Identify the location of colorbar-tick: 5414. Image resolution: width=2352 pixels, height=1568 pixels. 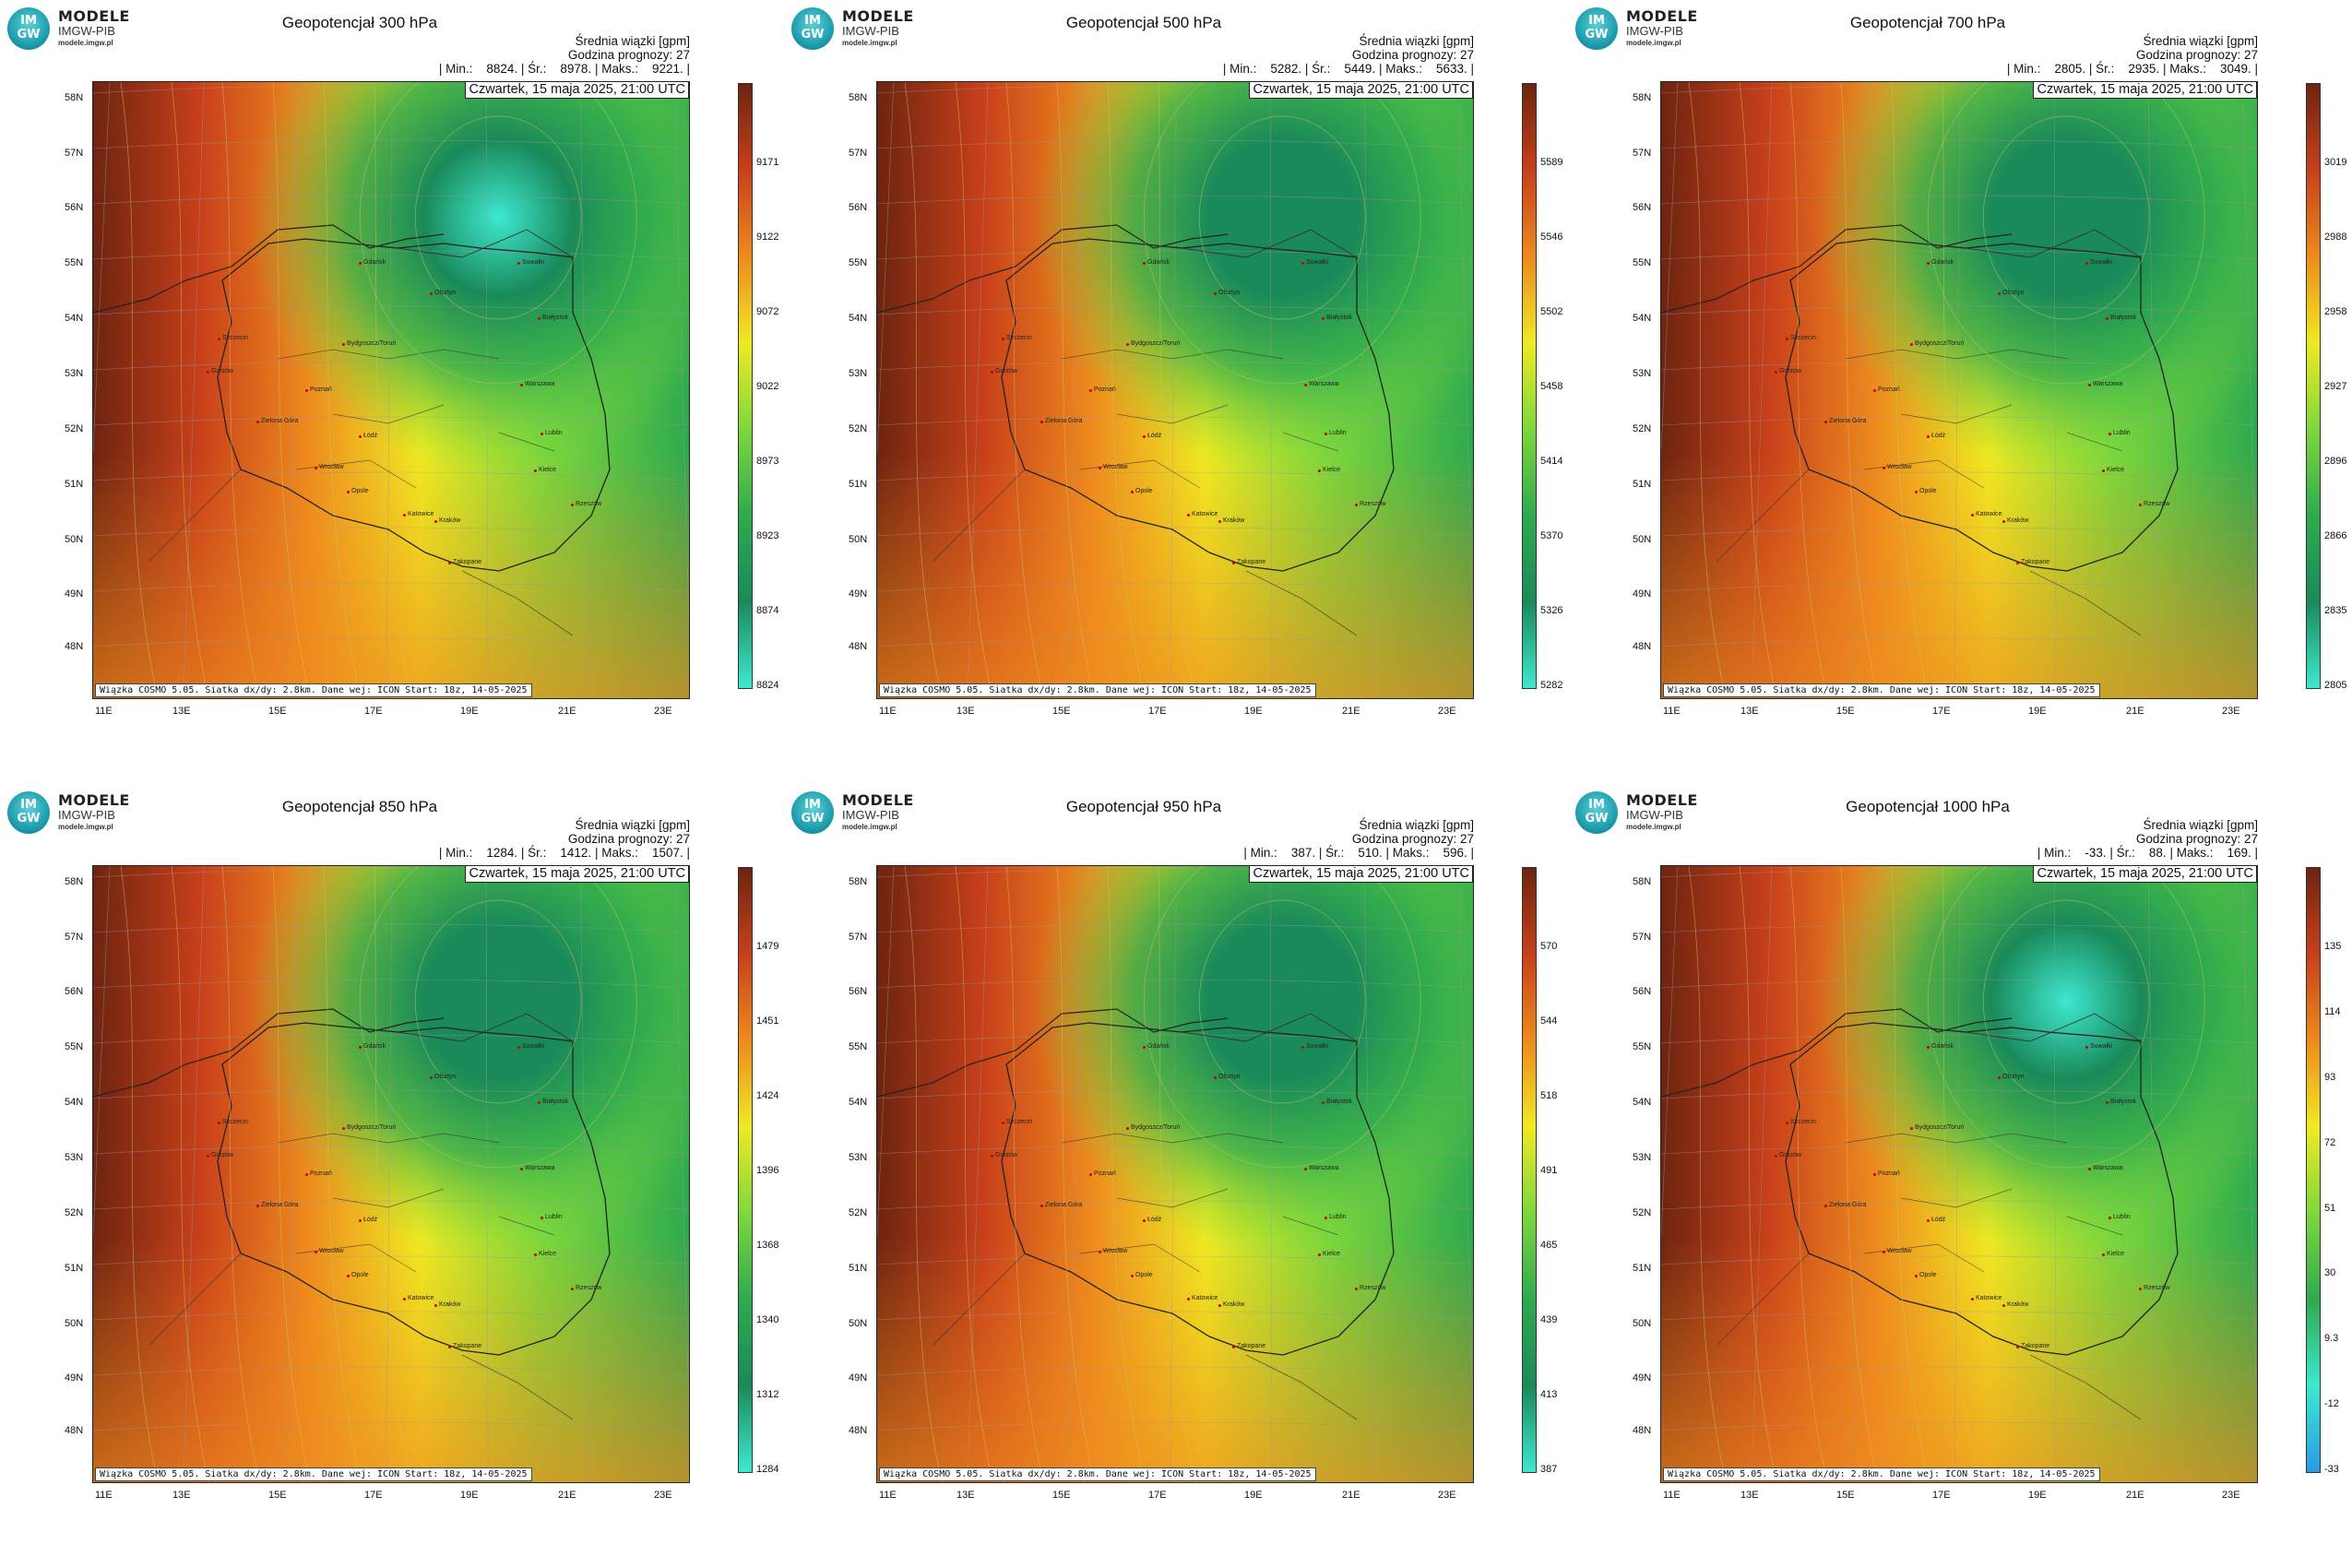
(1551, 461).